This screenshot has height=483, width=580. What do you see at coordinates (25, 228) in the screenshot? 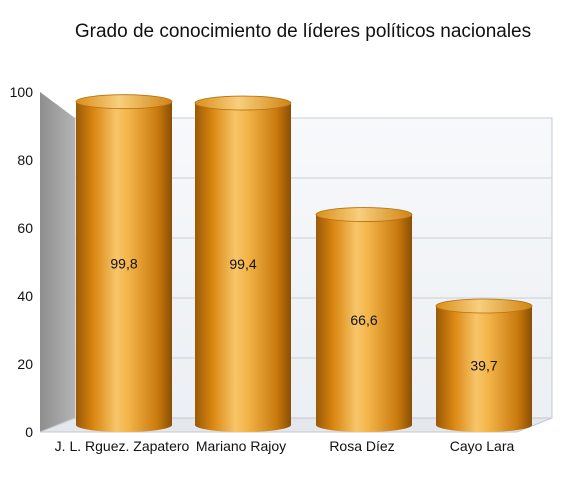
I see `y-tick-label: 60` at bounding box center [25, 228].